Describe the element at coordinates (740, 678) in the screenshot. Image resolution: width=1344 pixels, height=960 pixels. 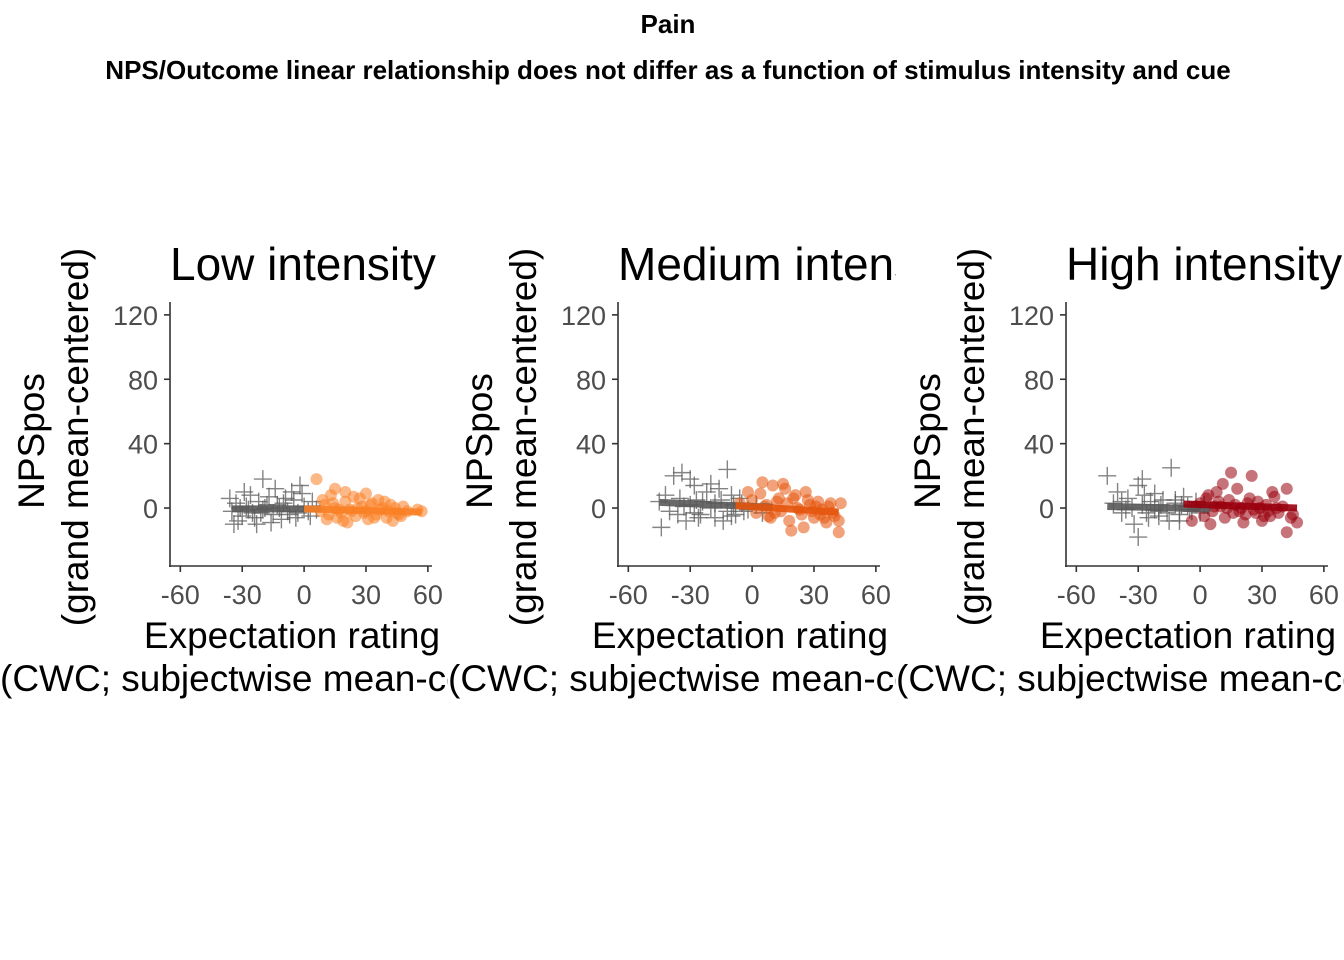
I see `x-axis-label-secondary: (CWC; subjectwise mean-centered)` at that location.